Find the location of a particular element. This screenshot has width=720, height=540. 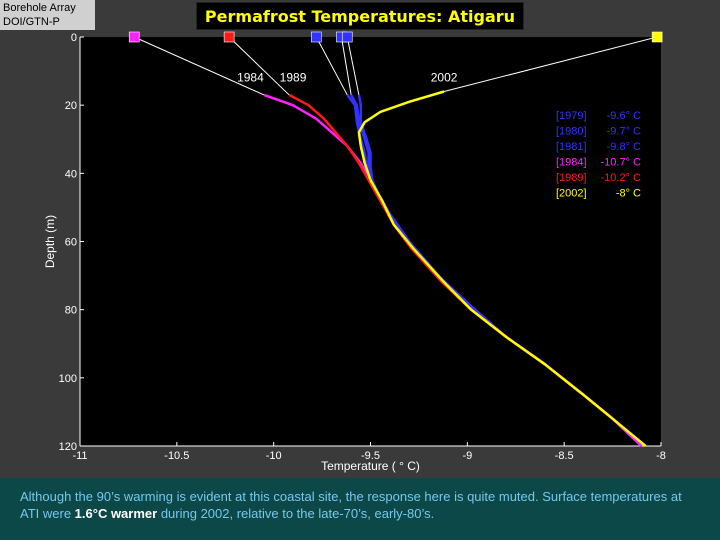

title-box: Permafrost Temperatures: Atigaru is located at coordinates (360, 16).